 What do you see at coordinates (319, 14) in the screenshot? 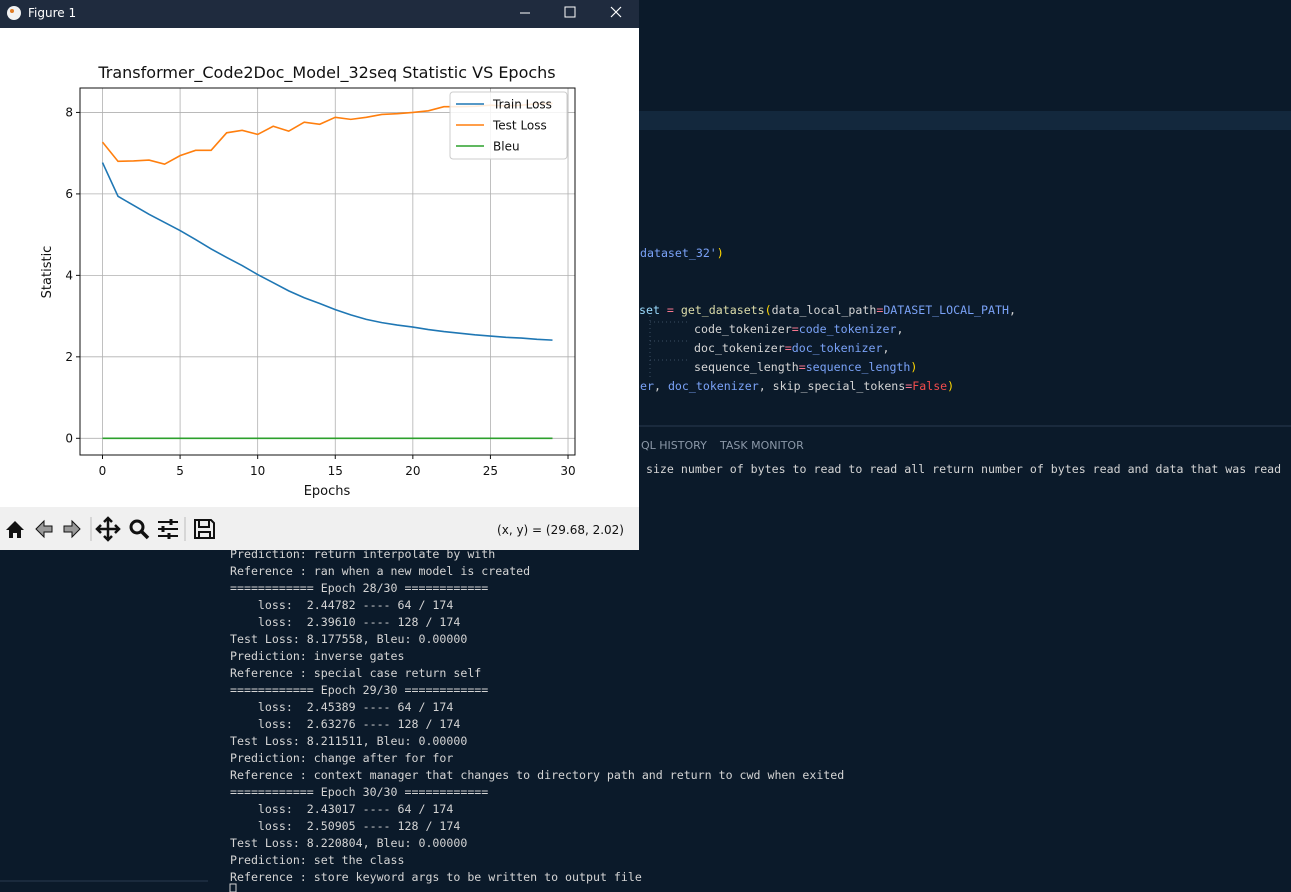
I see `title-bar` at bounding box center [319, 14].